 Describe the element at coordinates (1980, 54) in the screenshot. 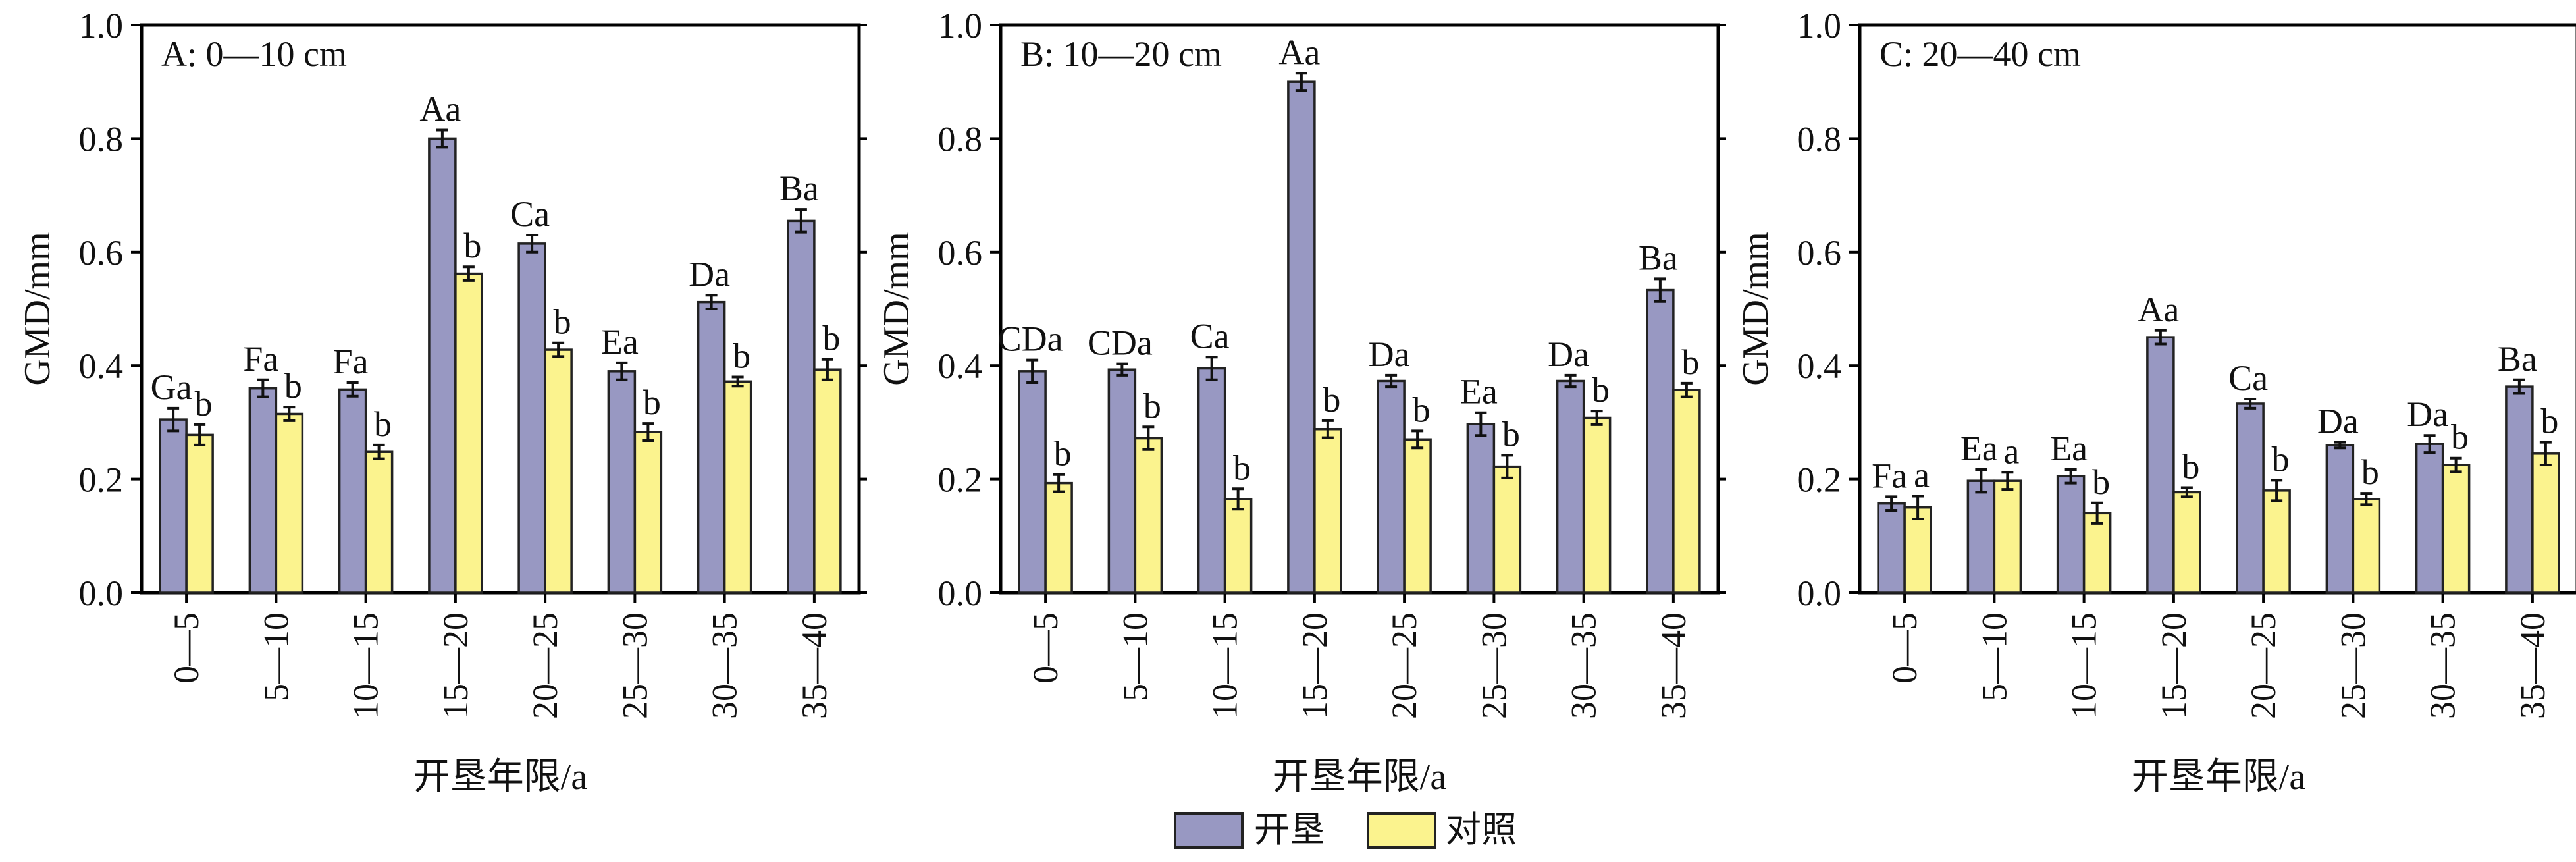

I see `panel-title: C: 20—40 cm` at that location.